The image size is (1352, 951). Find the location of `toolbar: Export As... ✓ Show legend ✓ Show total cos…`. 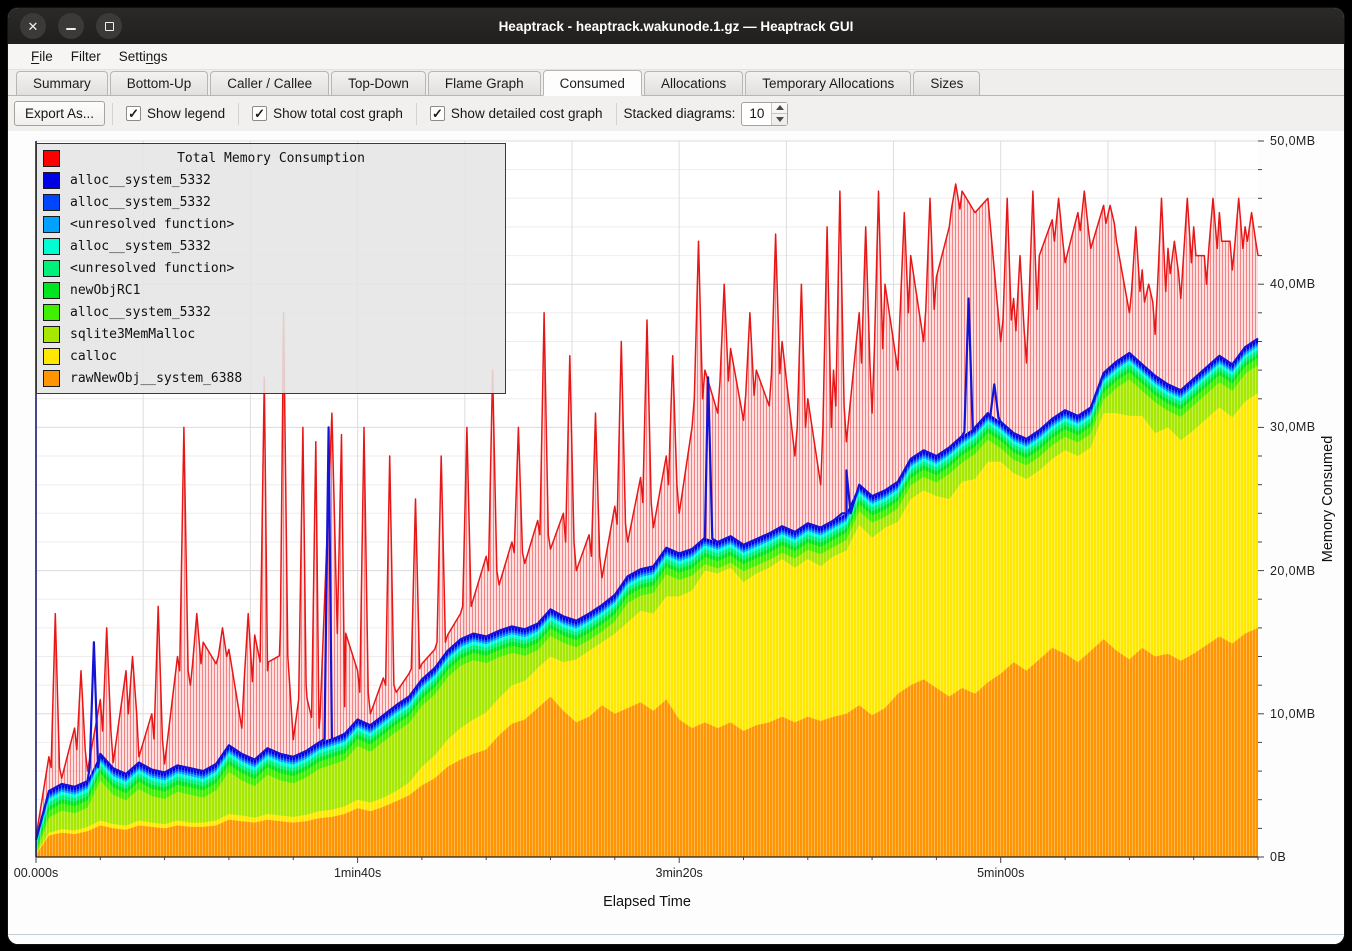

toolbar: Export As... ✓ Show legend ✓ Show total cos… is located at coordinates (676, 113).